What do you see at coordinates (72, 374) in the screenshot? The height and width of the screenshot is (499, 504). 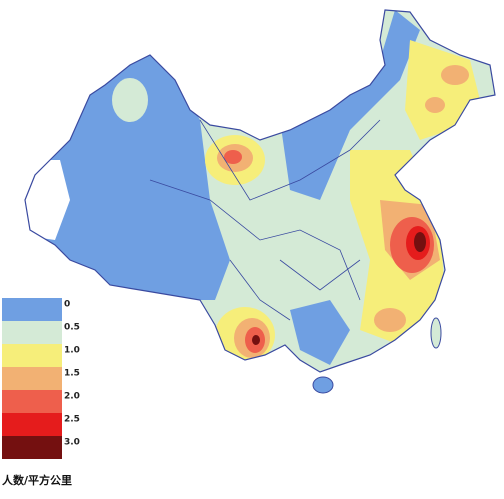 I see `legend-label: 1.5` at bounding box center [72, 374].